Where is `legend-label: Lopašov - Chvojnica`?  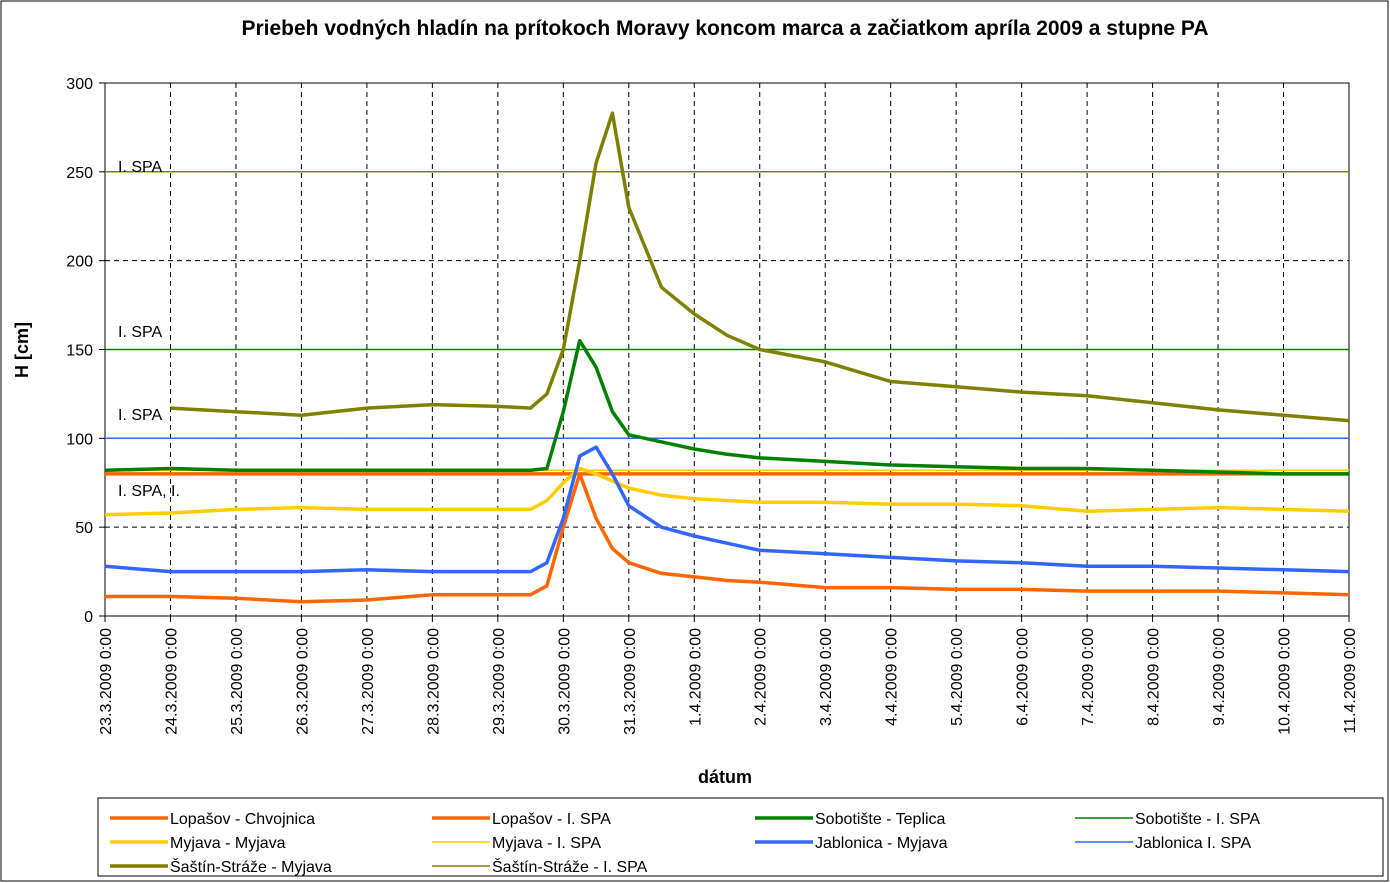 legend-label: Lopašov - Chvojnica is located at coordinates (242, 819).